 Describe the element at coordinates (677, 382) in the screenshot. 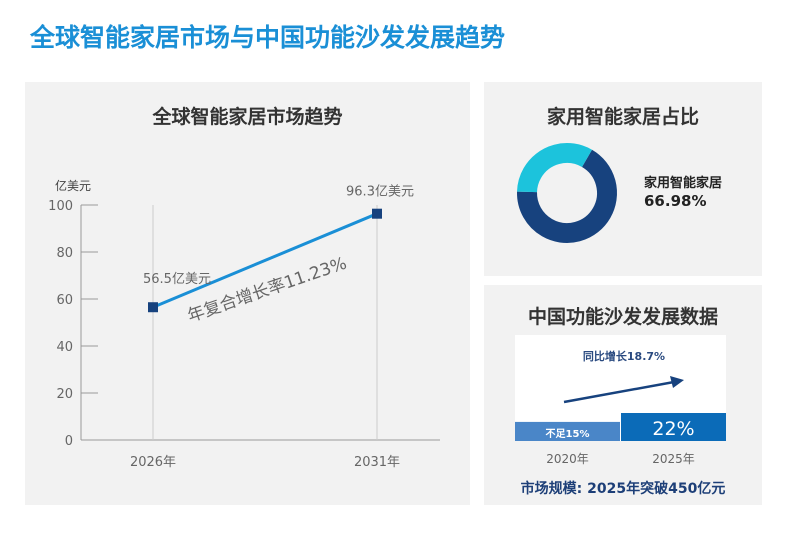

I see `trend-arrow-head` at that location.